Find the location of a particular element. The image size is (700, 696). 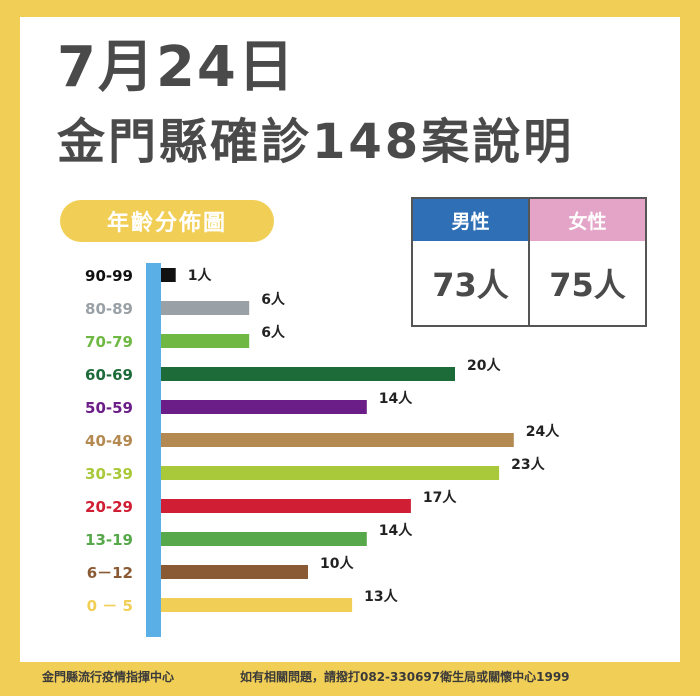

age-group-label: 13-19 is located at coordinates (109, 540).